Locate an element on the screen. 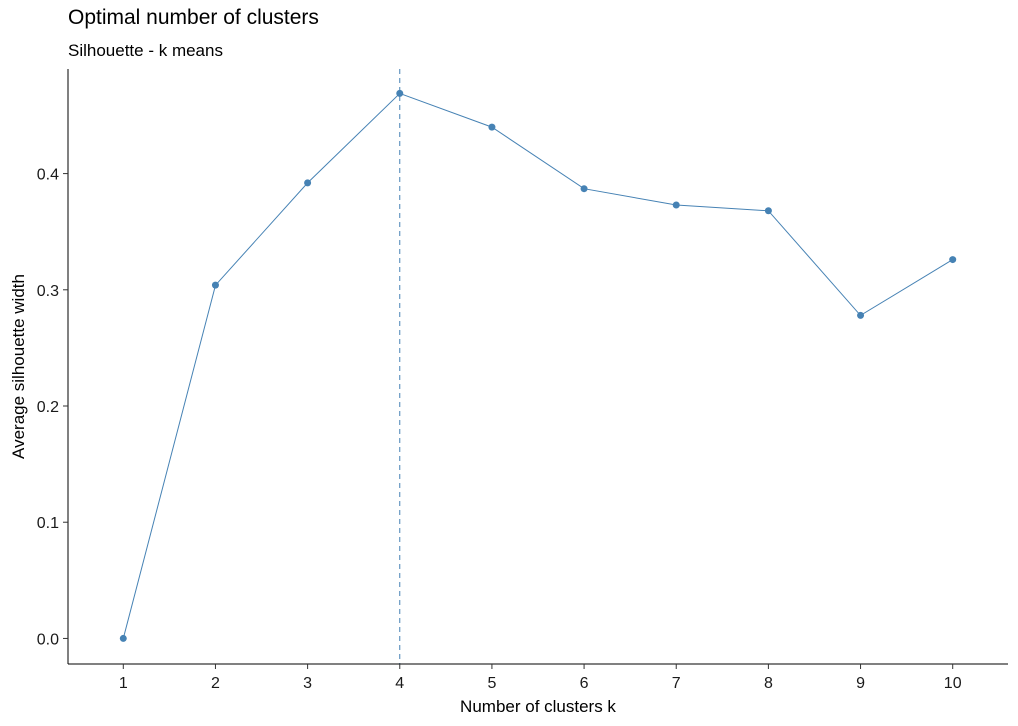  x-tick-label: 6 is located at coordinates (584, 683).